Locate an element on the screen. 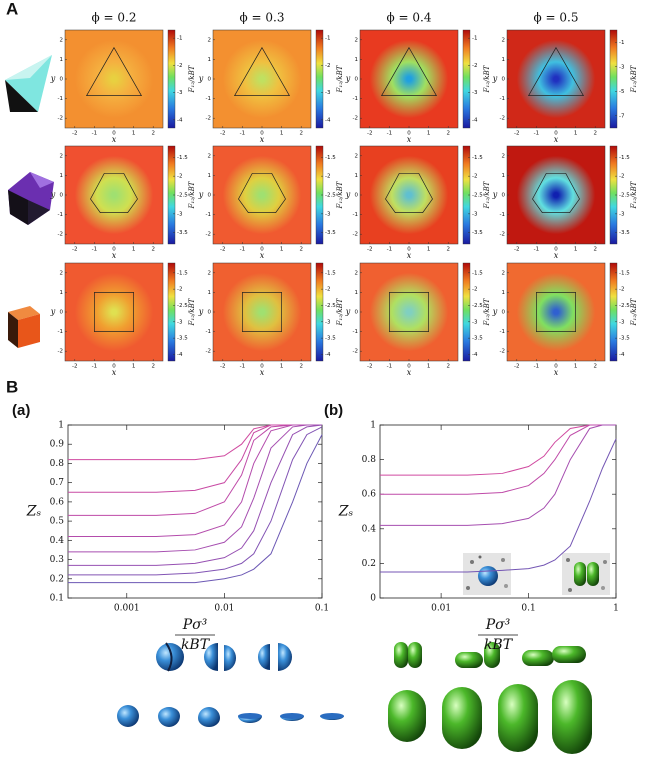  cube-icon is located at coordinates (24, 327).